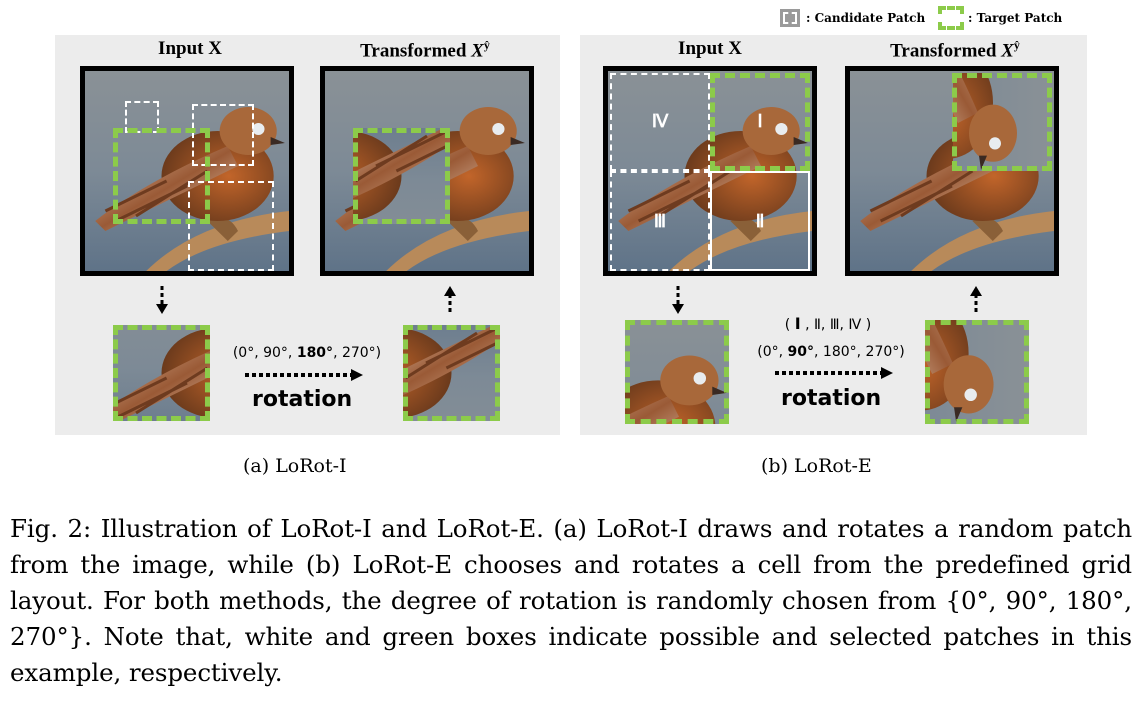 The image size is (1139, 701). I want to click on panel-b-patch-original-border, so click(677, 372).